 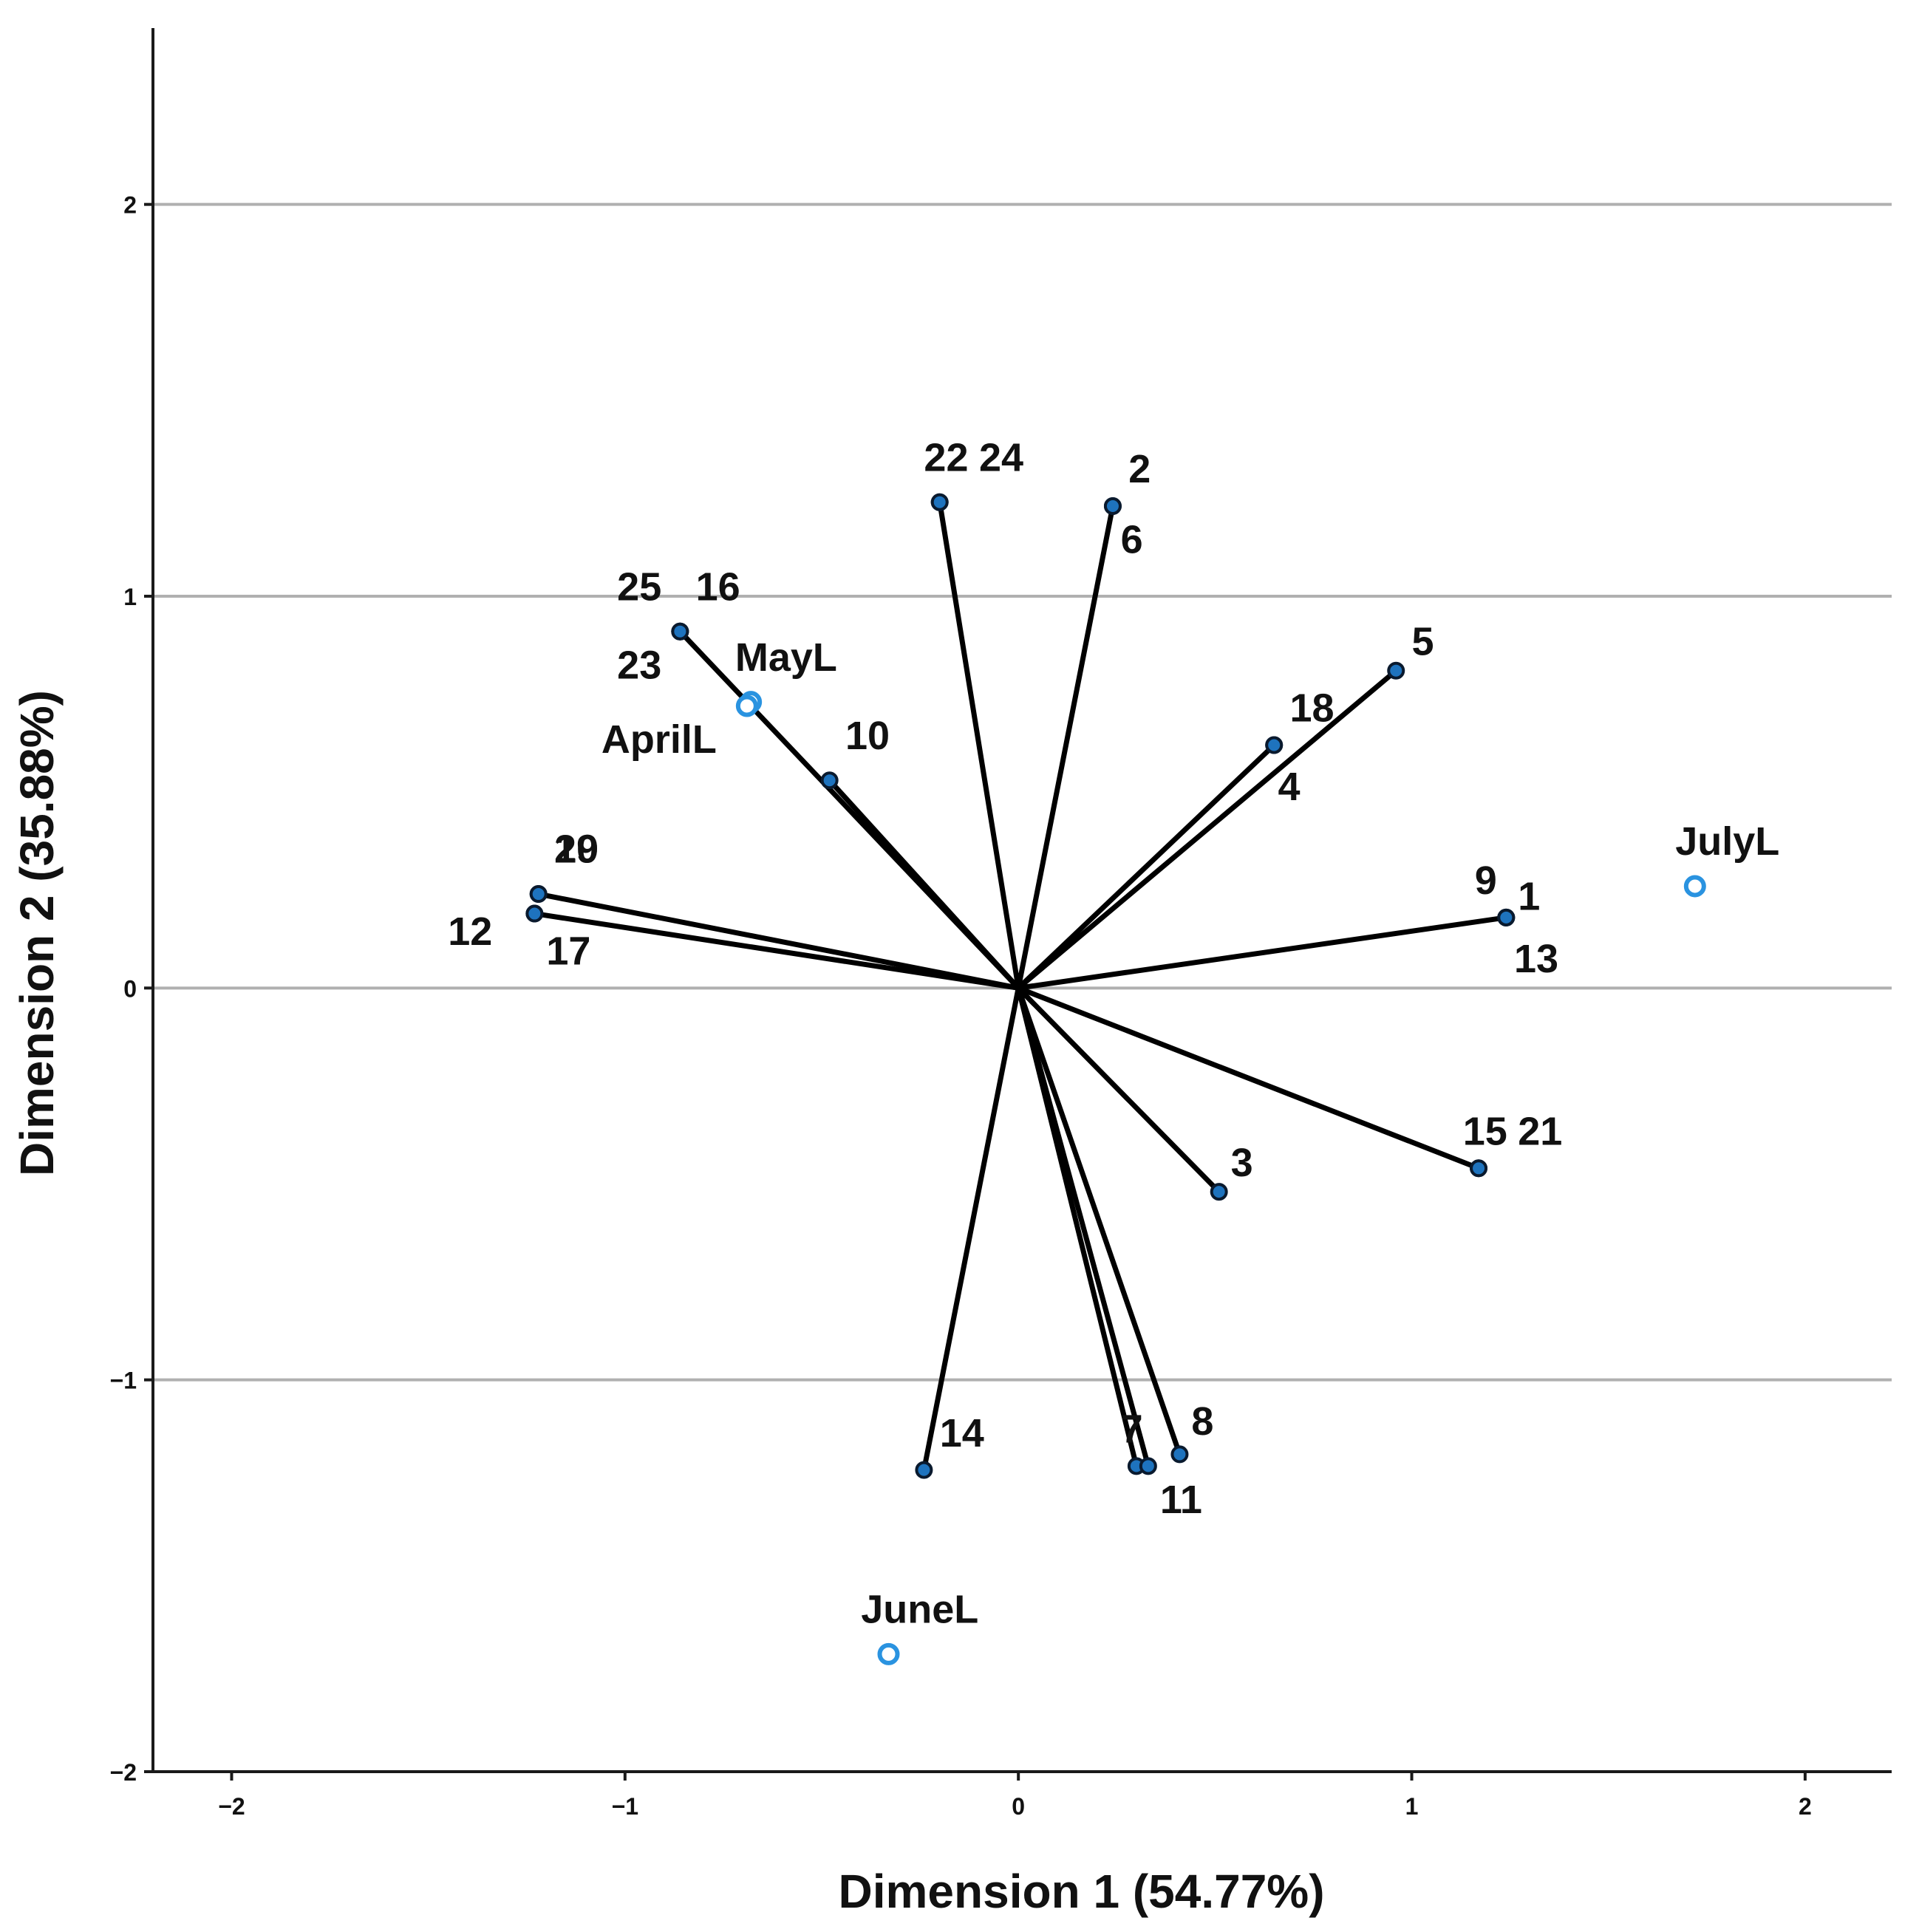 What do you see at coordinates (123, 1381) in the screenshot?
I see `y-tick-label: −1` at bounding box center [123, 1381].